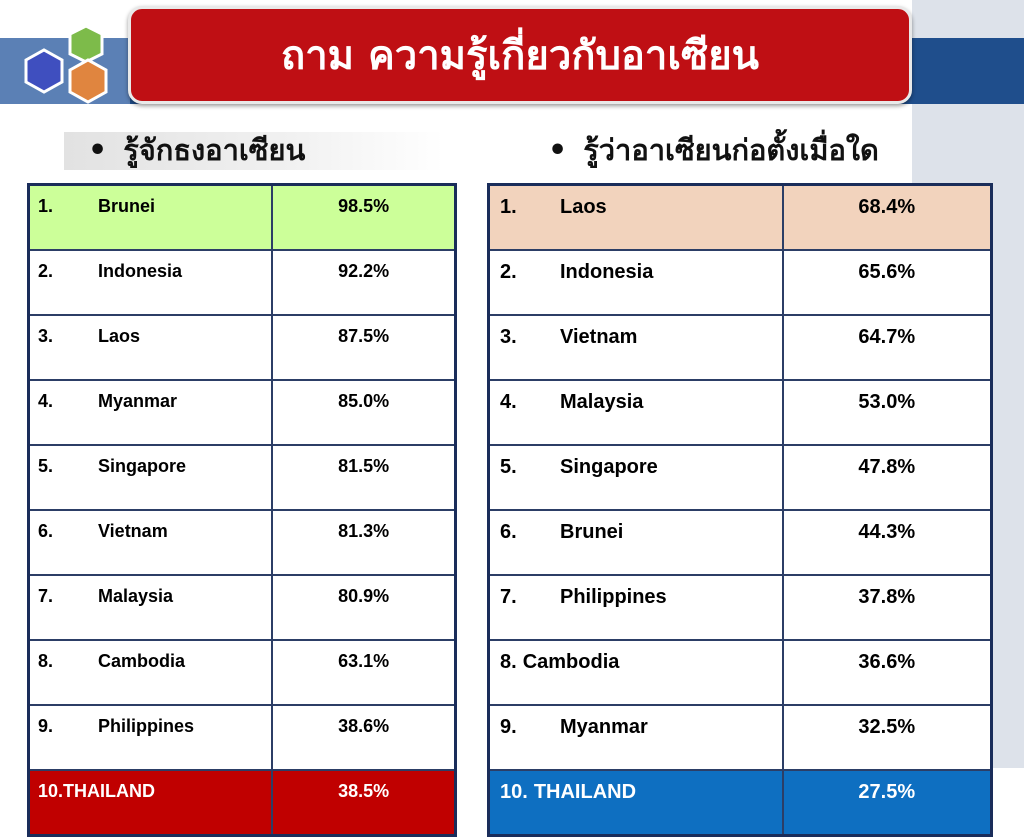 The width and height of the screenshot is (1024, 837). I want to click on table-row: 5. Singapore 47.8%, so click(740, 477).